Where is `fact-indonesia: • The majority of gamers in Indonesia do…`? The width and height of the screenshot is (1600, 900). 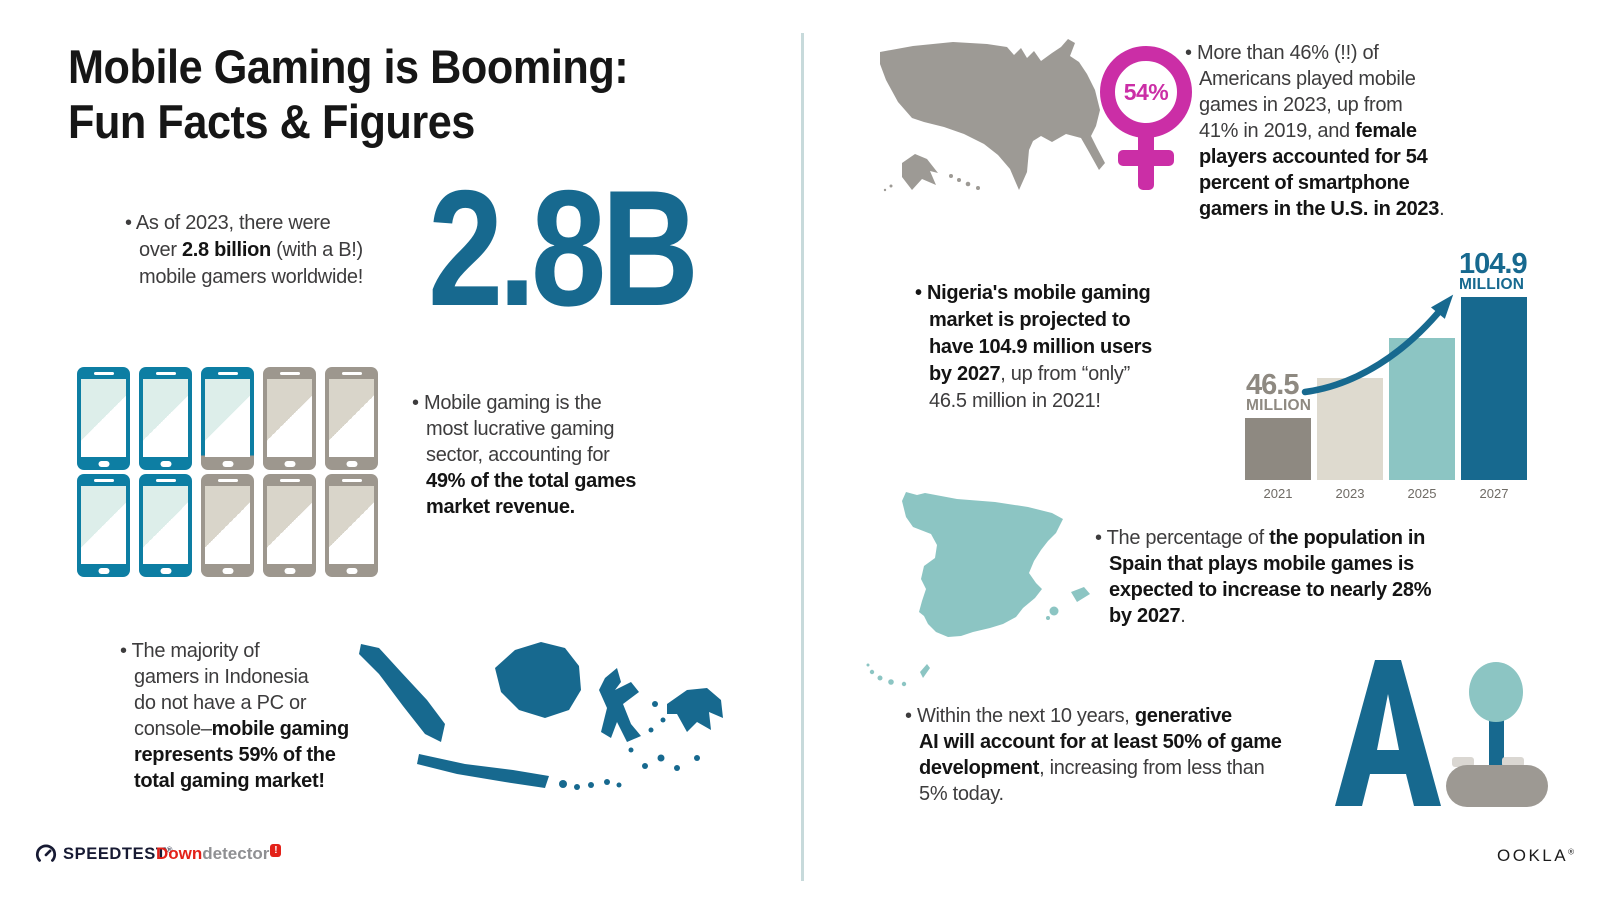 fact-indonesia: • The majority of gamers in Indonesia do… is located at coordinates (234, 716).